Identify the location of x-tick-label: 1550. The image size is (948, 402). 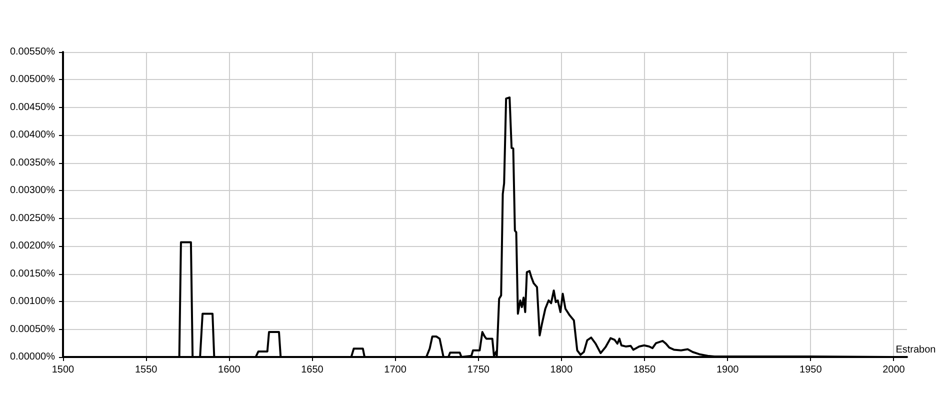
(146, 370).